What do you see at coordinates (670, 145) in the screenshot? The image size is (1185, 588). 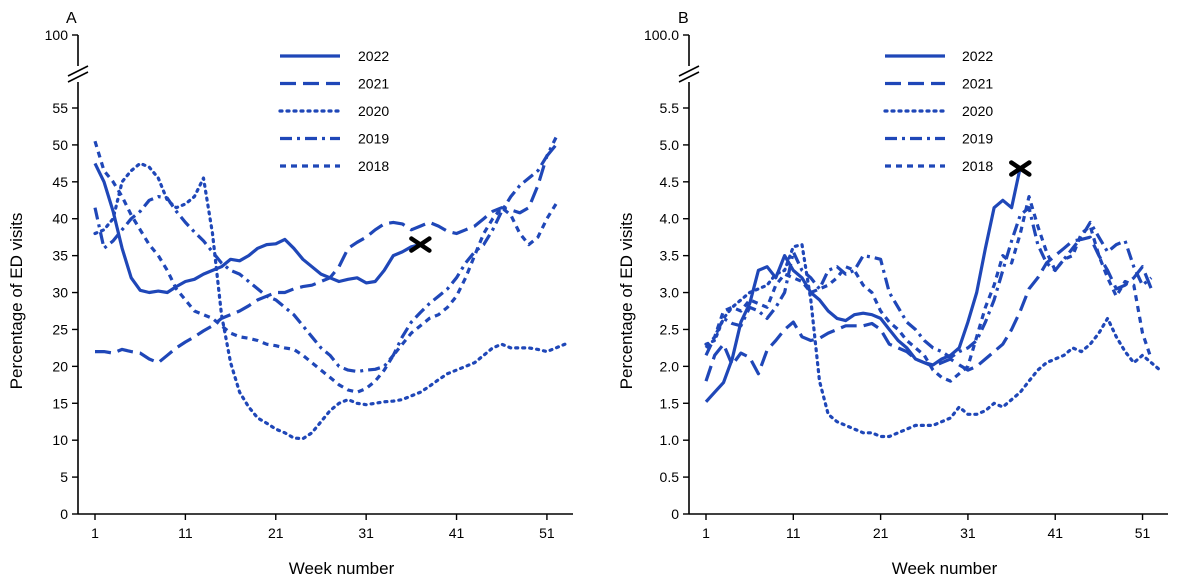 I see `y-tick-label: 5.0` at bounding box center [670, 145].